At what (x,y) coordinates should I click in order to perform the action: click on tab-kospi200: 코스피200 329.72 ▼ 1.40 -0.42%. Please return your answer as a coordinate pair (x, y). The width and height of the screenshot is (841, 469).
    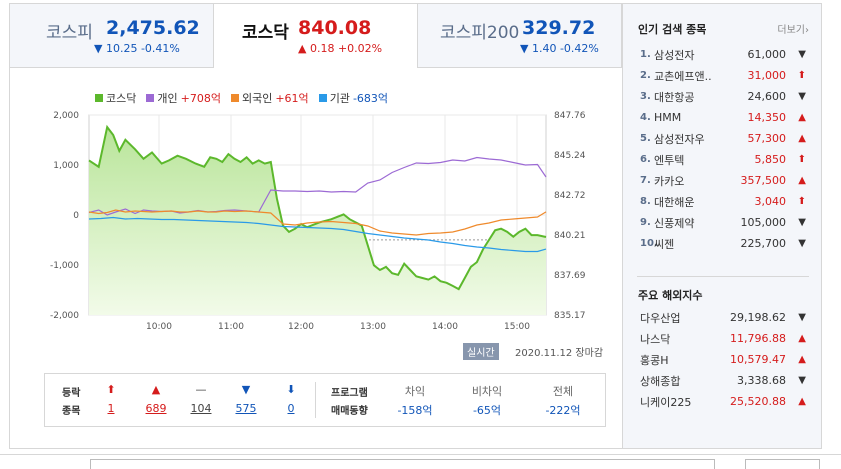
    Looking at the image, I should click on (520, 36).